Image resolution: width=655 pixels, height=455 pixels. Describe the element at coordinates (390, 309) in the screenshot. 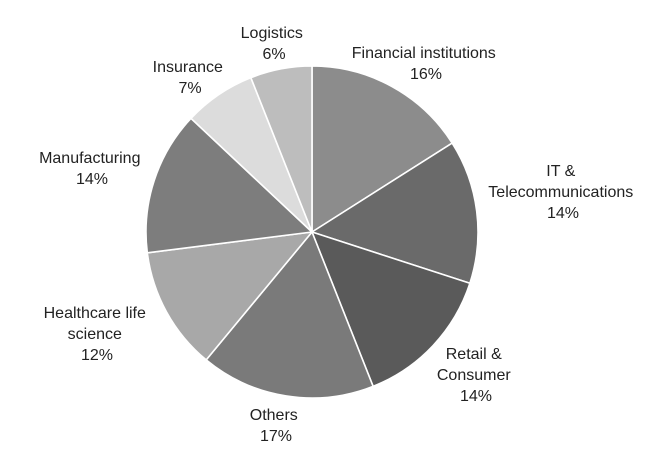

I see `pie-slice-retail-consumer` at that location.